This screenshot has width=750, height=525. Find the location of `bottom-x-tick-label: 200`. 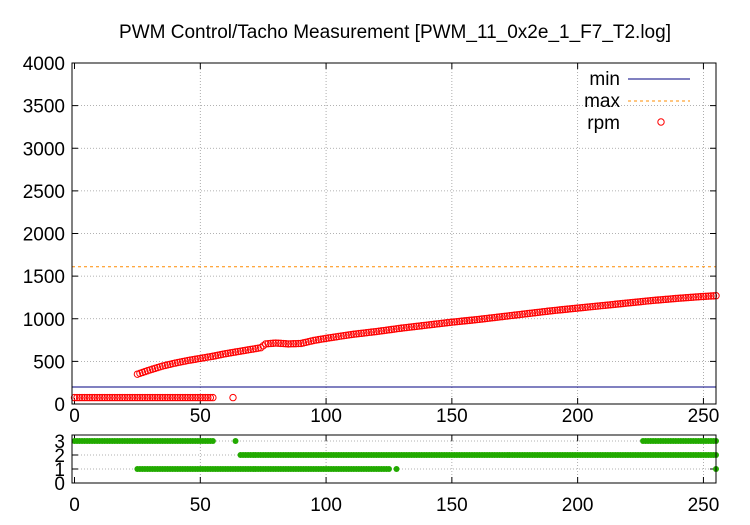

bottom-x-tick-label: 200 is located at coordinates (578, 505).